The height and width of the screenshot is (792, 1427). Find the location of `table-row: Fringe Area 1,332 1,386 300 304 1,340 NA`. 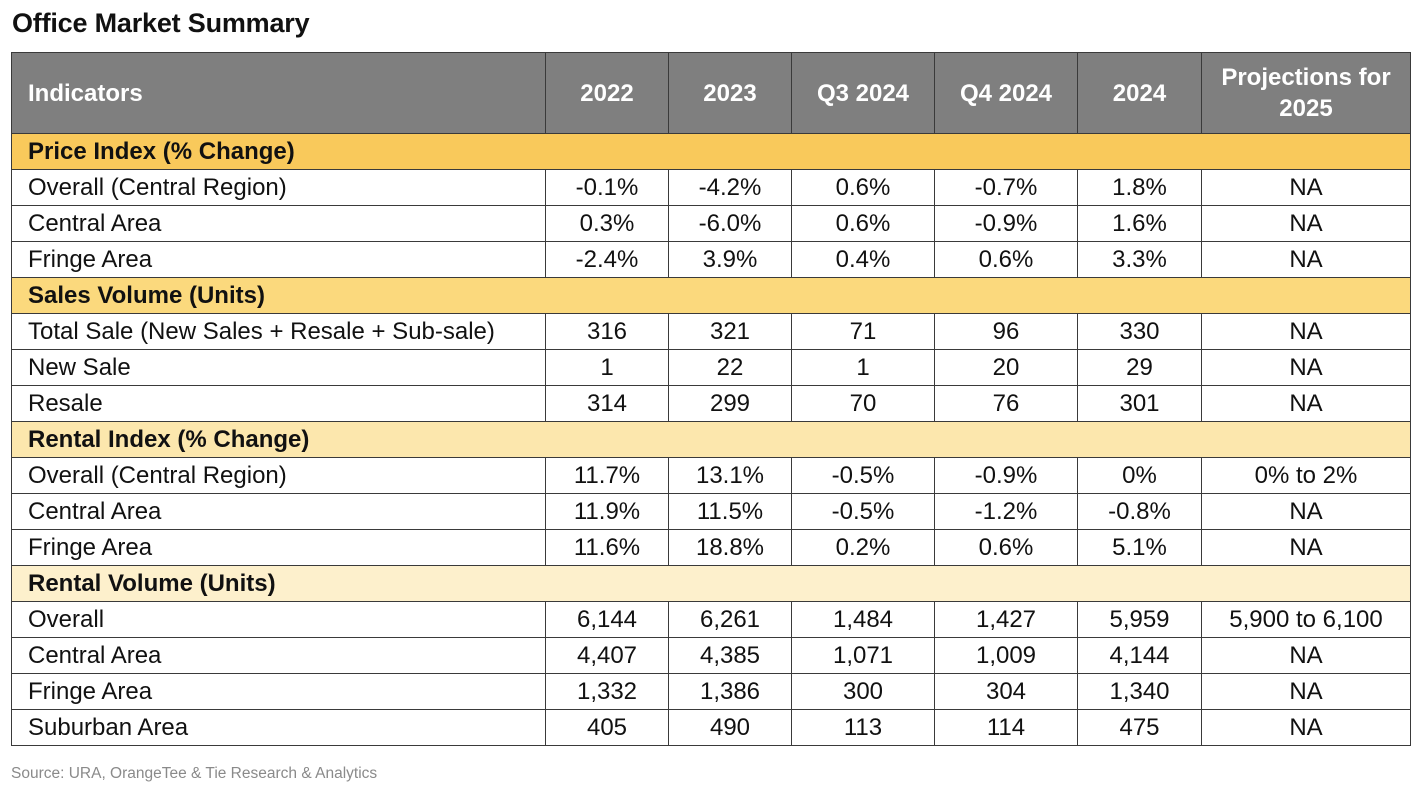

table-row: Fringe Area 1,332 1,386 300 304 1,340 NA is located at coordinates (711, 691).